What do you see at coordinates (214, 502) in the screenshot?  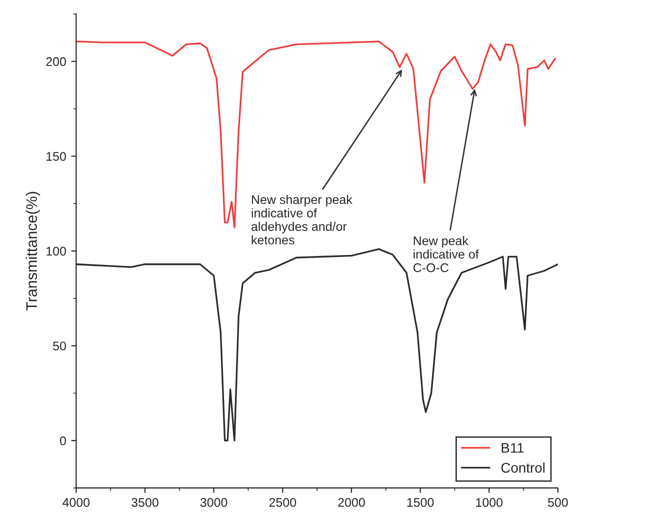 I see `x-tick-label: 3000` at bounding box center [214, 502].